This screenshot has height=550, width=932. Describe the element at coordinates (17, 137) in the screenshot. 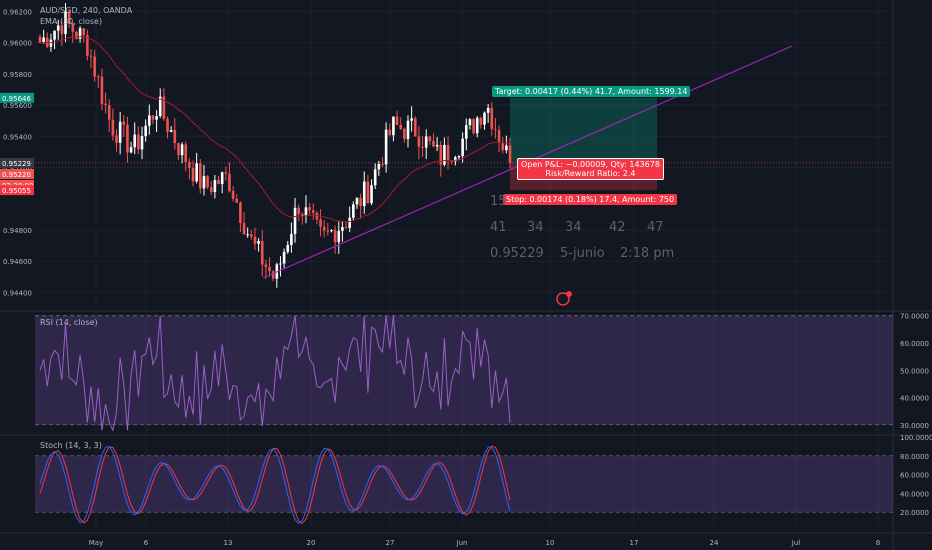

I see `price-tick-label: 0.95400` at that location.